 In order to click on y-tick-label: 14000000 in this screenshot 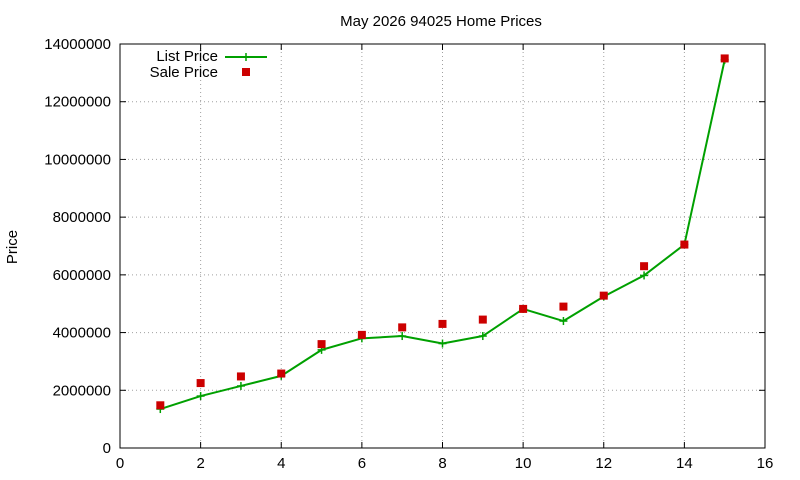, I will do `click(77, 44)`.